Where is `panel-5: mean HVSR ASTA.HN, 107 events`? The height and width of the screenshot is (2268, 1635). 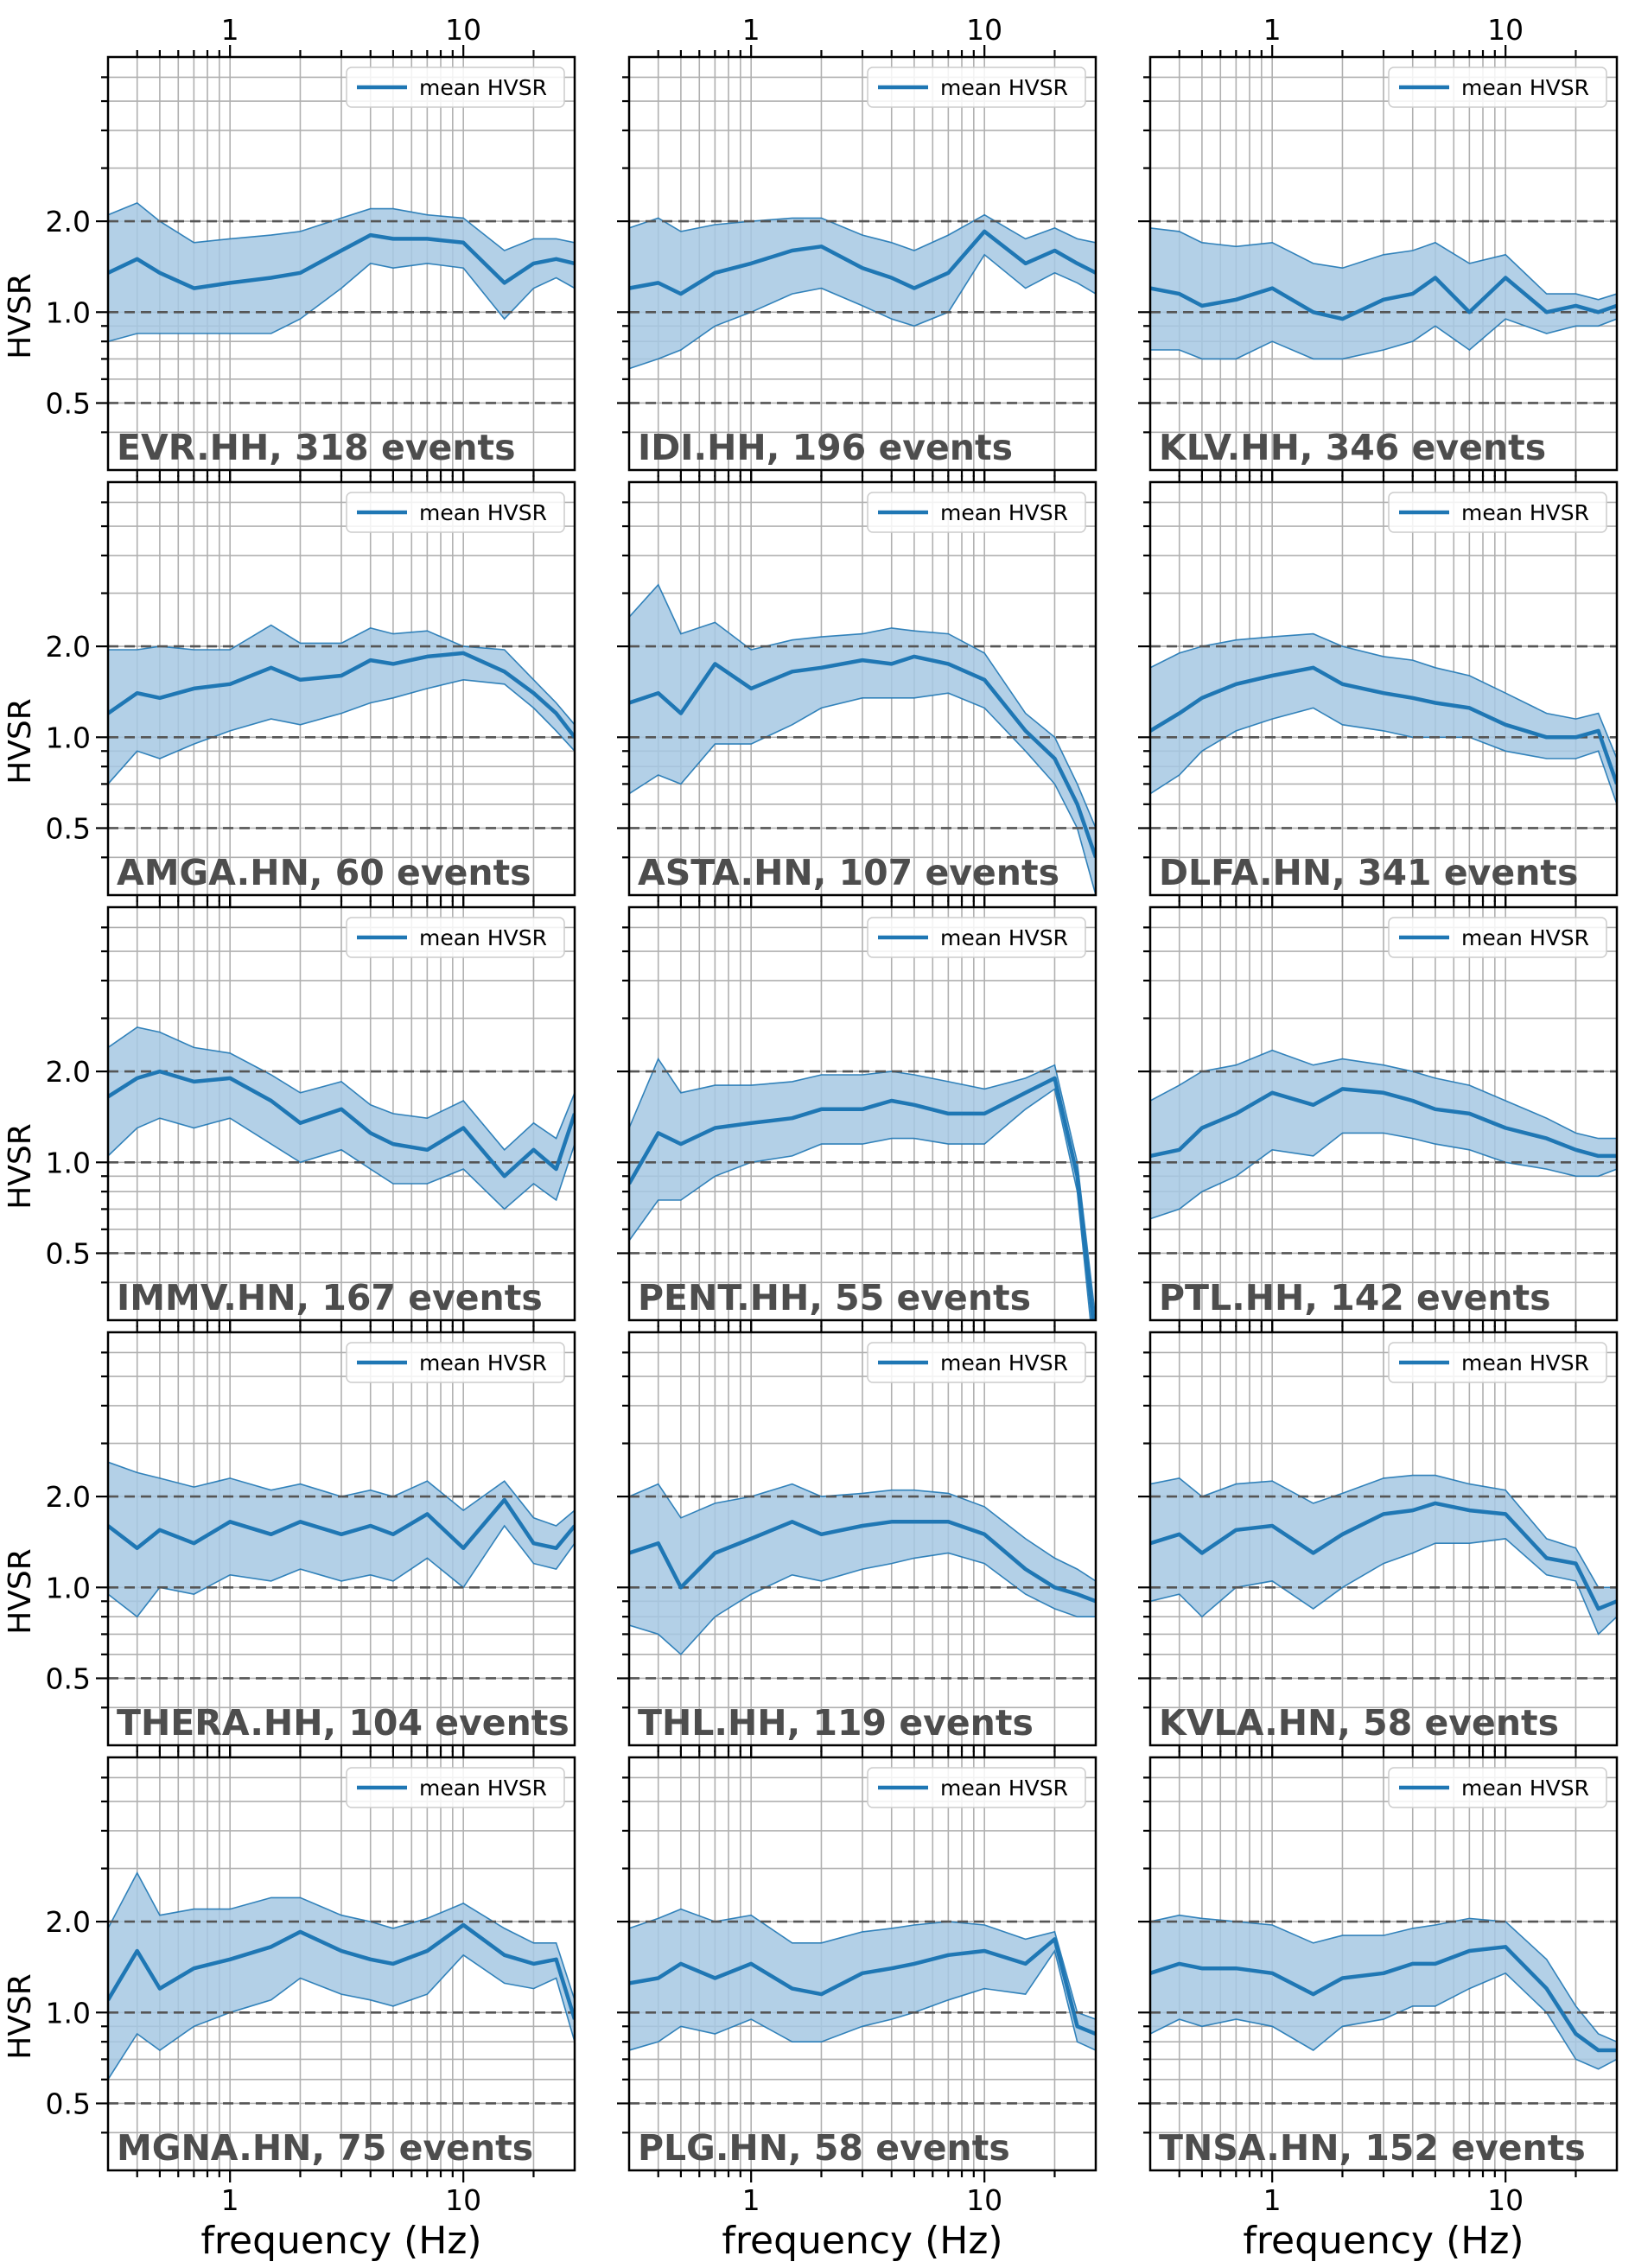 panel-5: mean HVSR ASTA.HN, 107 events is located at coordinates (857, 688).